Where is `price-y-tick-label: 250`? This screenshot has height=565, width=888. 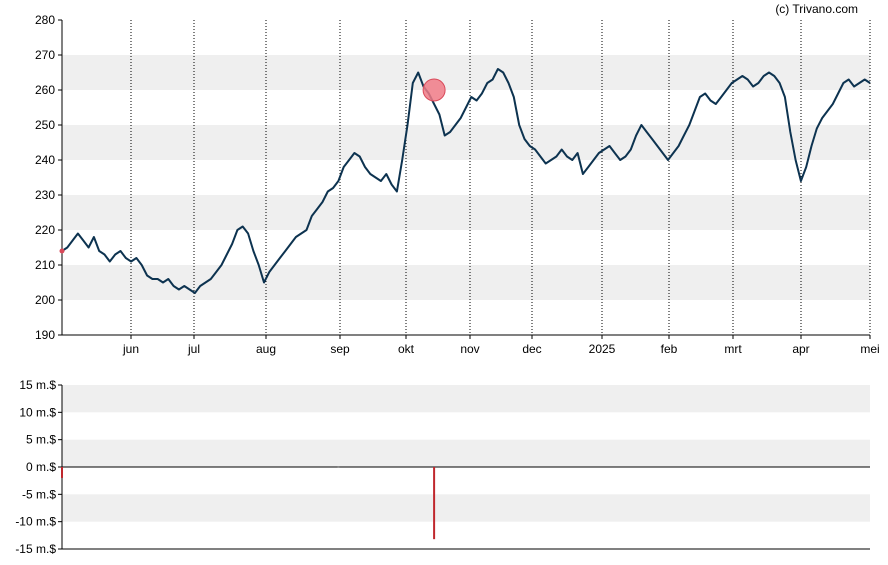
price-y-tick-label: 250 is located at coordinates (45, 125).